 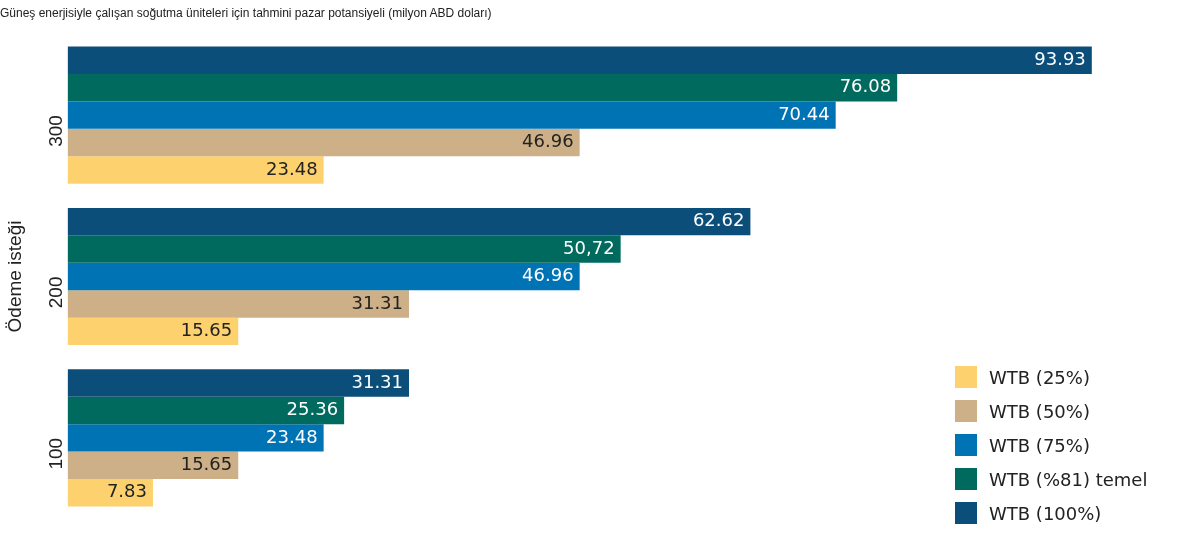 What do you see at coordinates (126, 491) in the screenshot?
I see `data-label: 7.83` at bounding box center [126, 491].